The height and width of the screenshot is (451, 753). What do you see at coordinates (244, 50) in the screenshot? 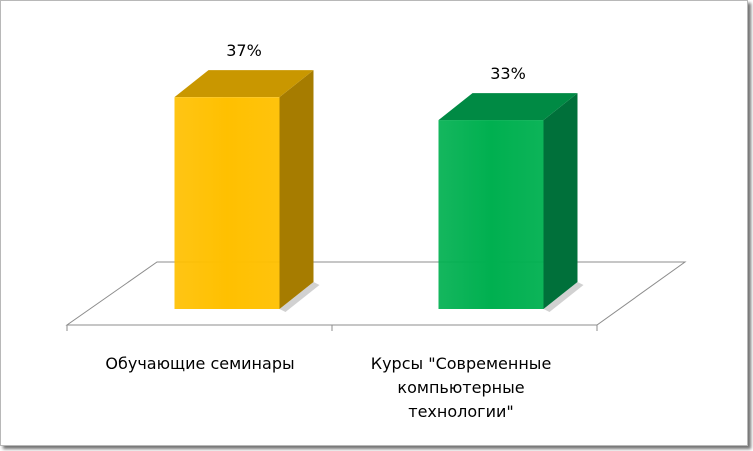
I see `data-label-1: 37%` at bounding box center [244, 50].